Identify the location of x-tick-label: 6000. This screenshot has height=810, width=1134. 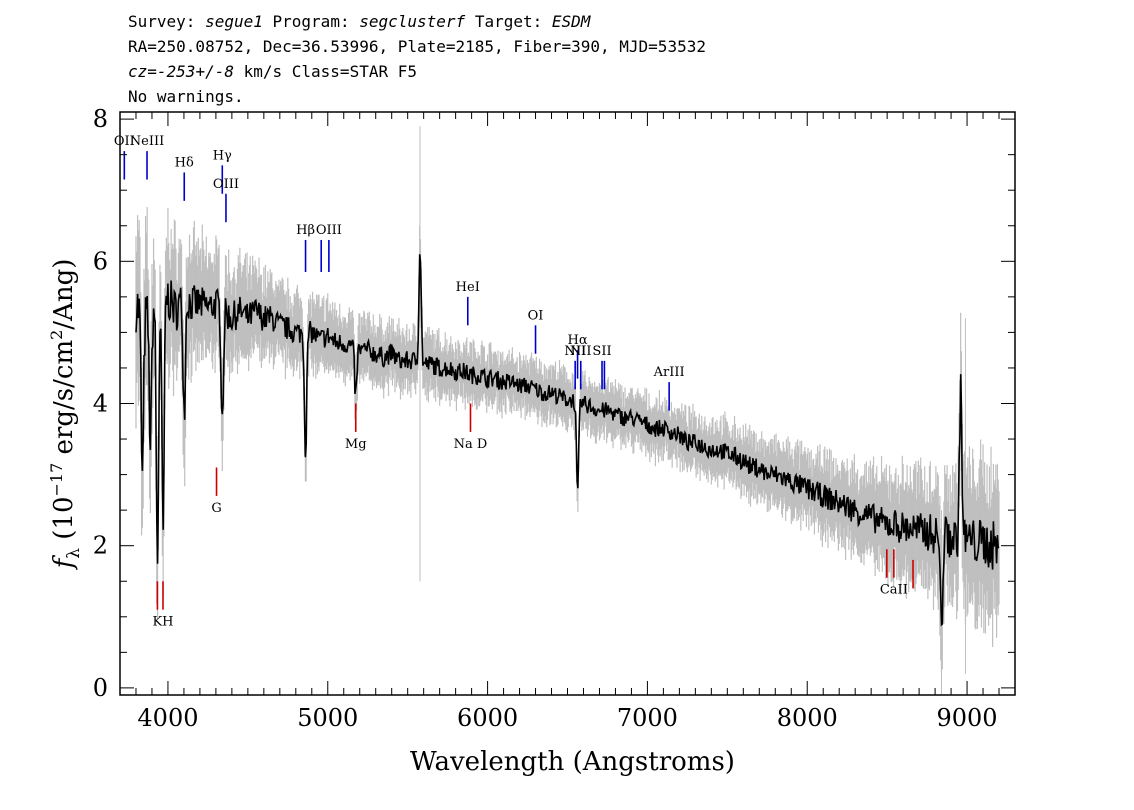
(487, 718).